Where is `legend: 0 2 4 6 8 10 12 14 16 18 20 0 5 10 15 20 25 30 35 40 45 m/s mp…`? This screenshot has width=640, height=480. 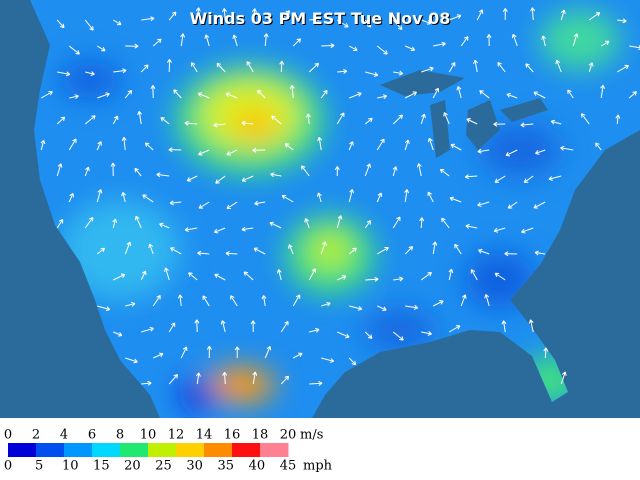
legend: 0 2 4 6 8 10 12 14 16 18 20 0 5 10 15 20 25 30 35 40 45 m/s mp… is located at coordinates (168, 451).